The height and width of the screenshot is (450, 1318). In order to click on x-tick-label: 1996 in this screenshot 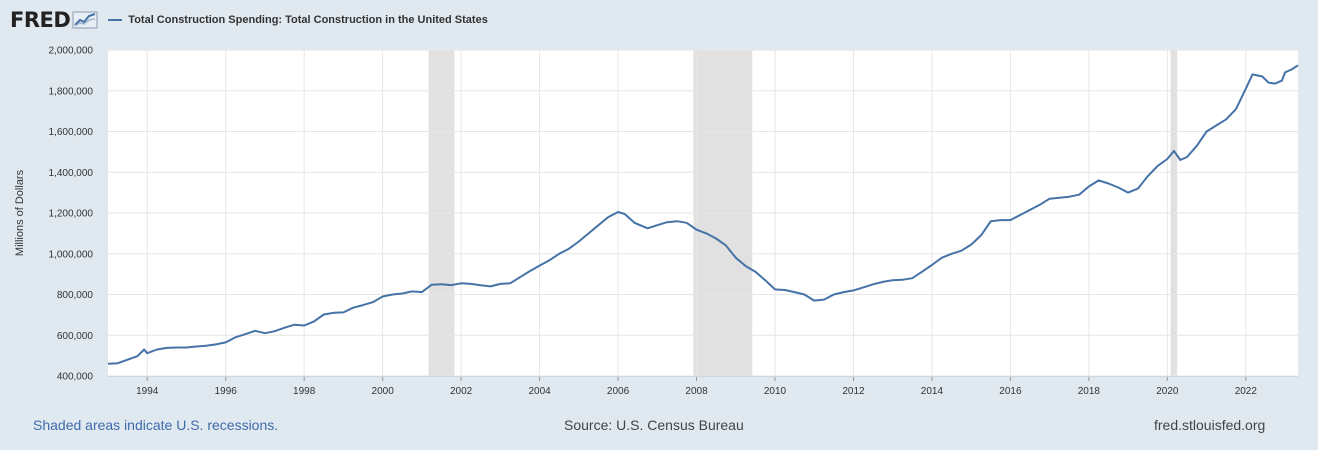, I will do `click(226, 391)`.